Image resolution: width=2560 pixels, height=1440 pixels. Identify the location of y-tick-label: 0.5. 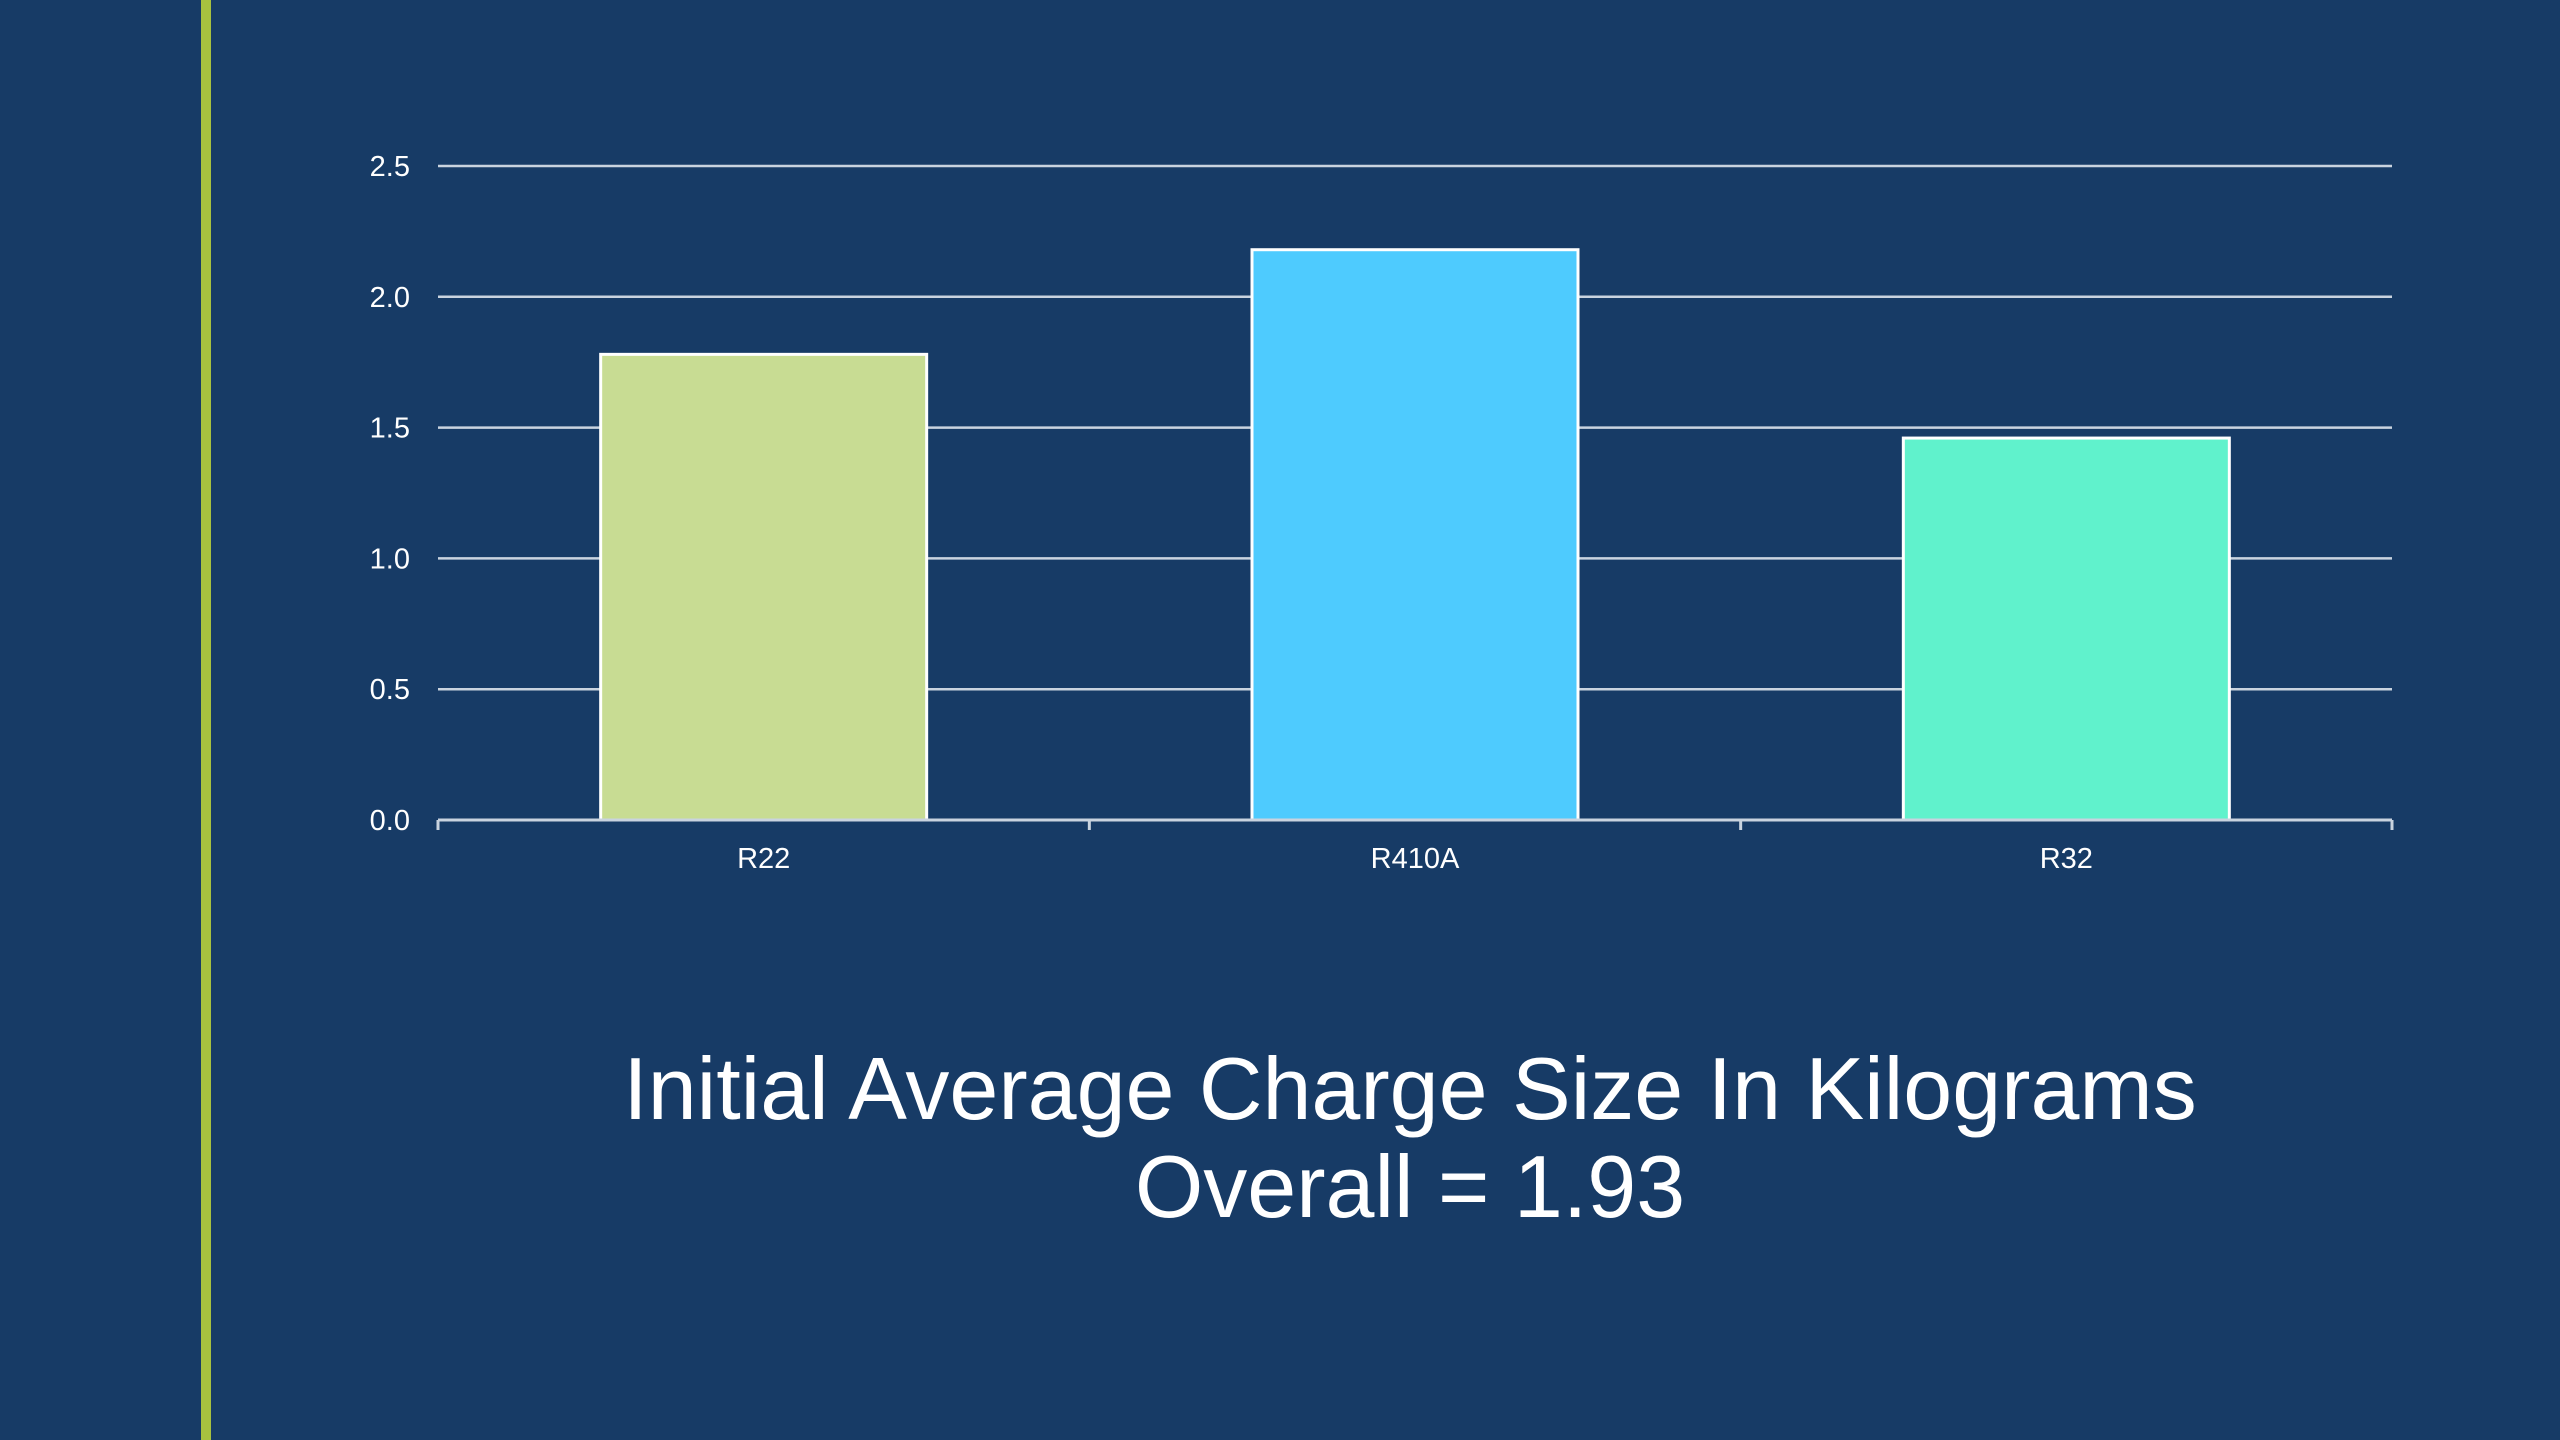
(390, 690).